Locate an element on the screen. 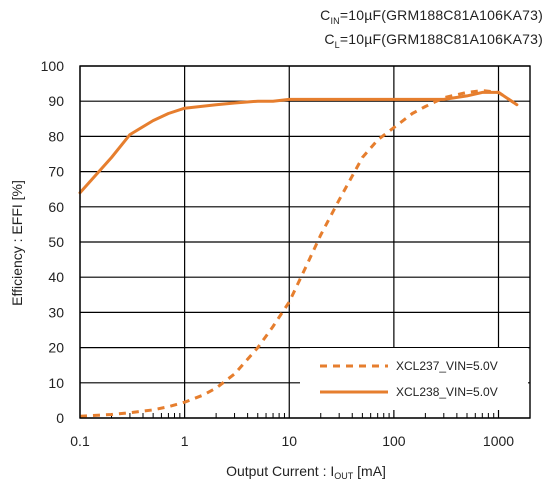 The image size is (549, 486). x-axis-title: Output Current : IOUT [mA] is located at coordinates (306, 472).